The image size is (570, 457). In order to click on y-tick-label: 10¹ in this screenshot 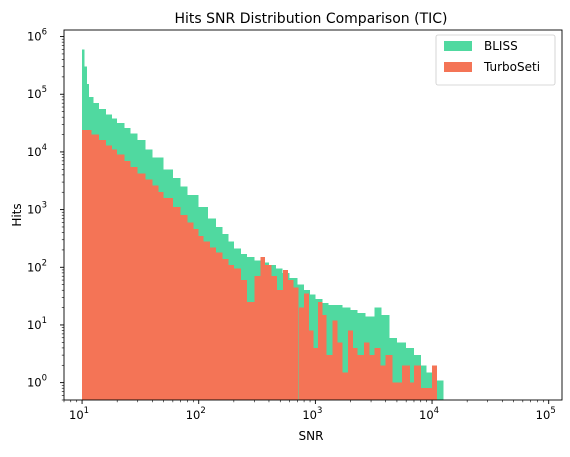, I will do `click(37, 324)`.